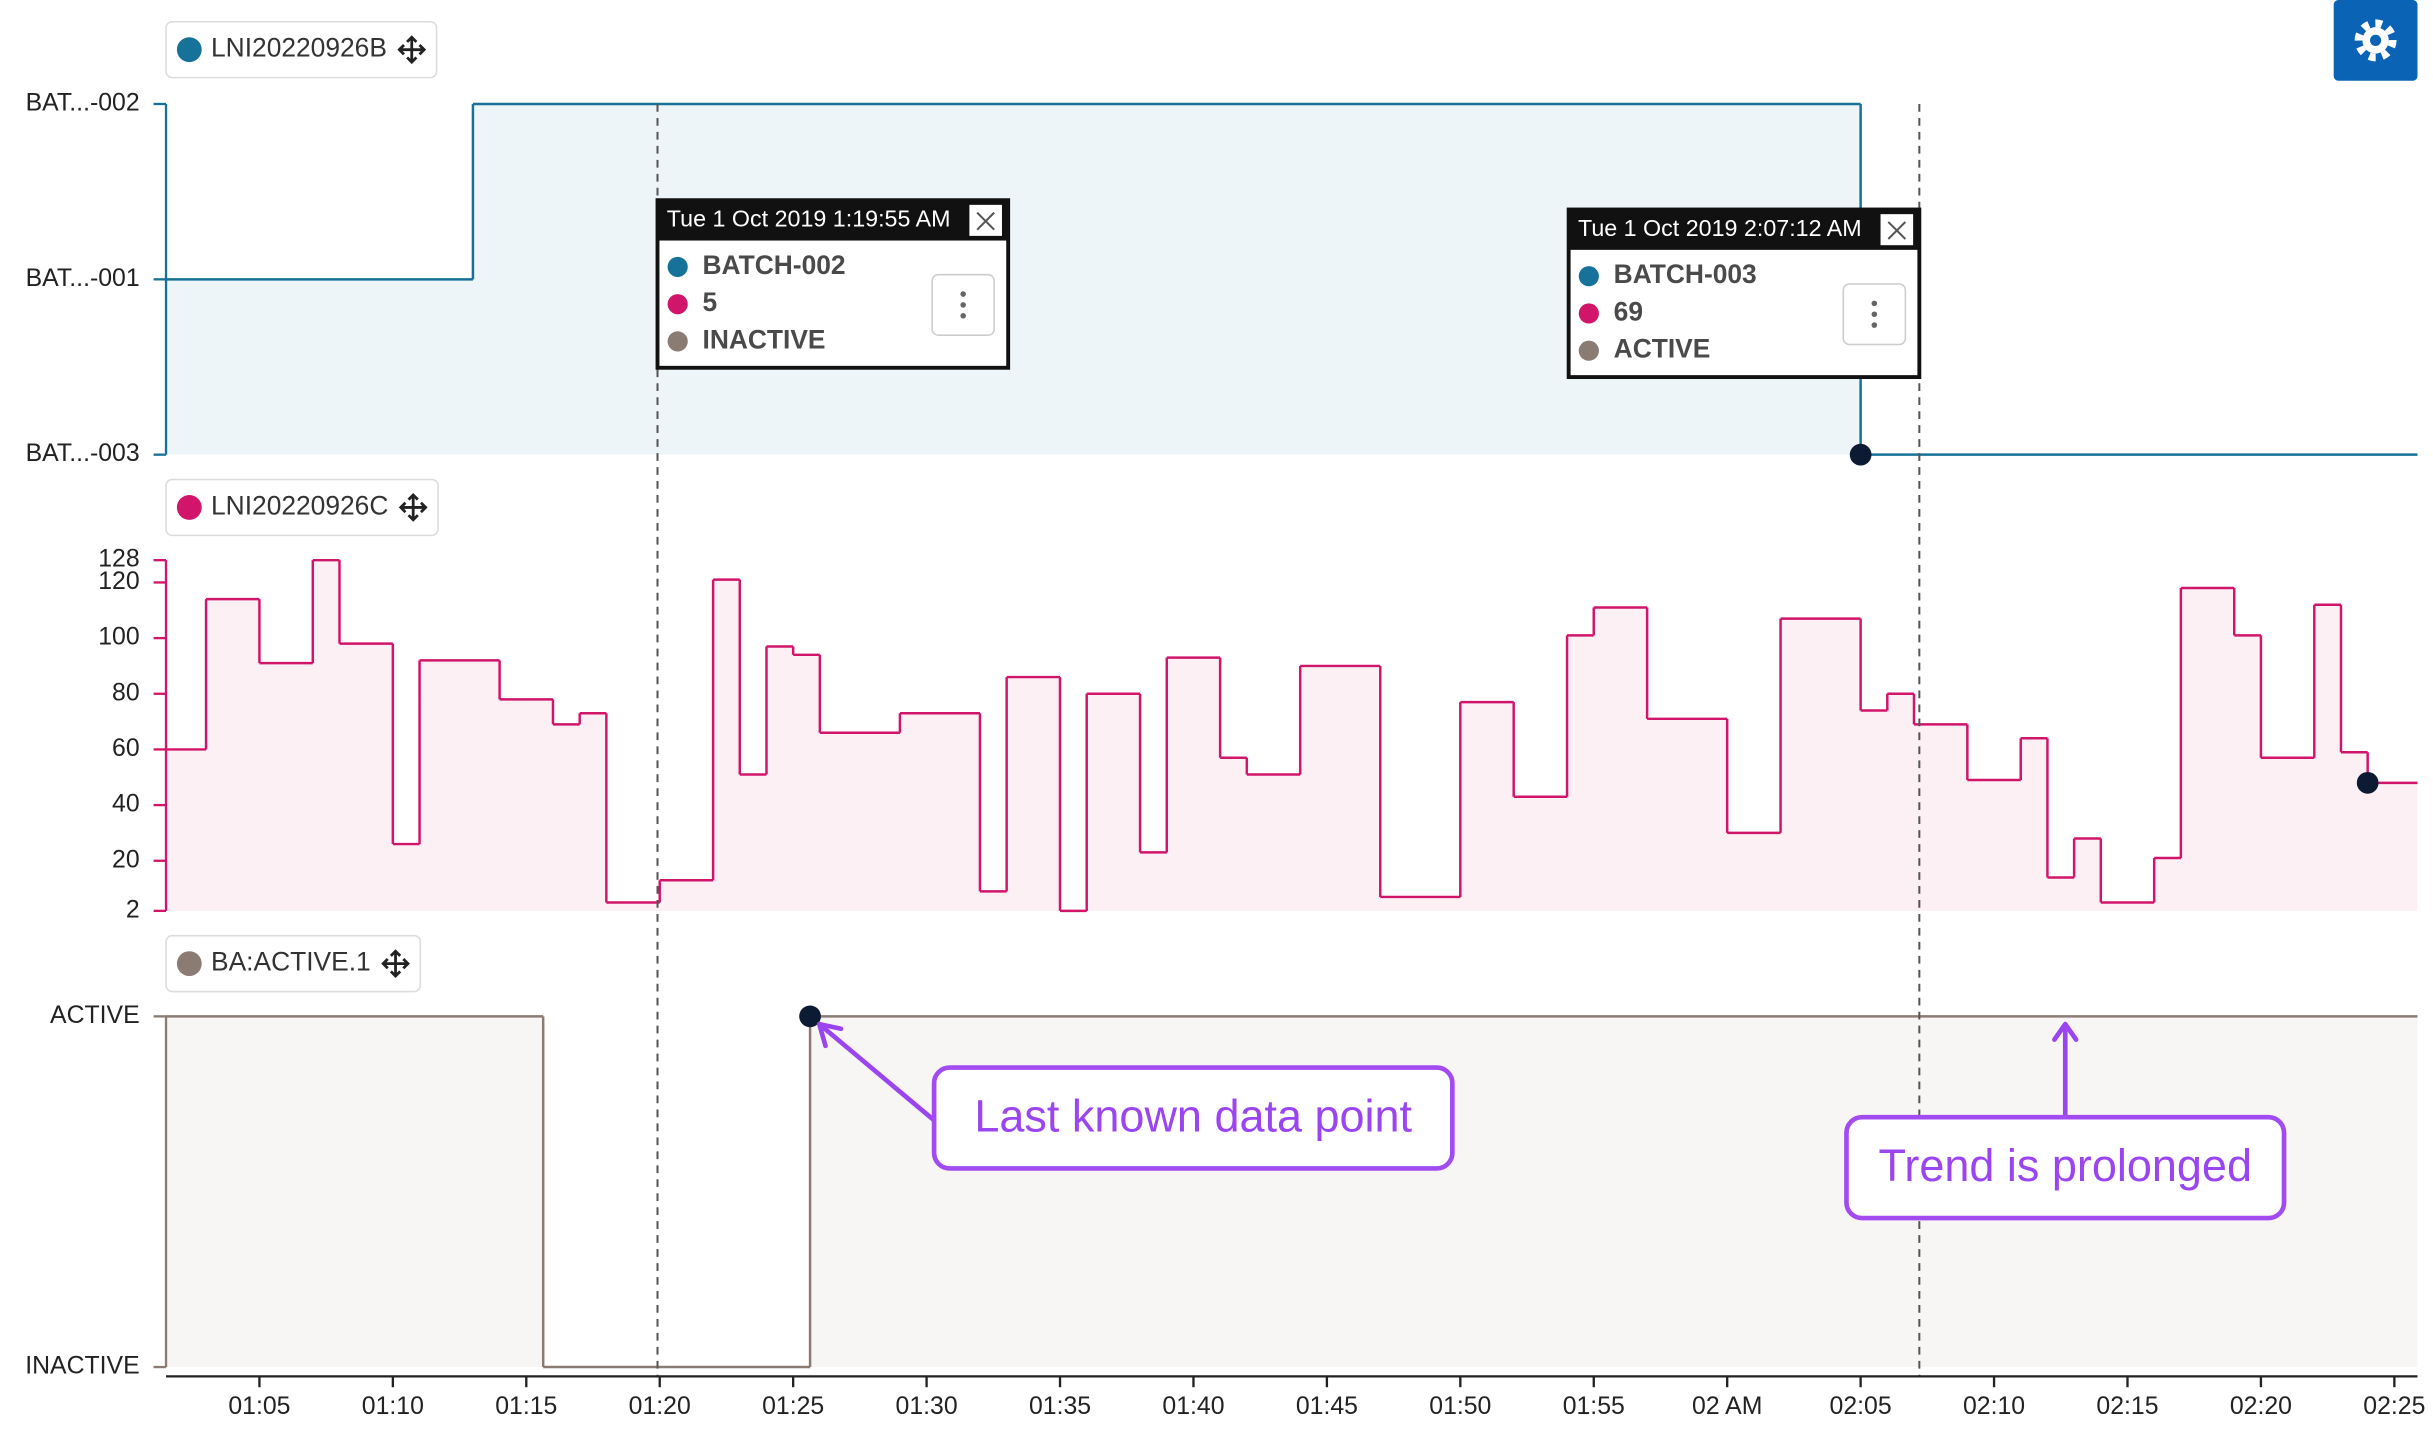 The height and width of the screenshot is (1440, 2433). What do you see at coordinates (299, 505) in the screenshot?
I see `legend-label: LNI20220926C` at bounding box center [299, 505].